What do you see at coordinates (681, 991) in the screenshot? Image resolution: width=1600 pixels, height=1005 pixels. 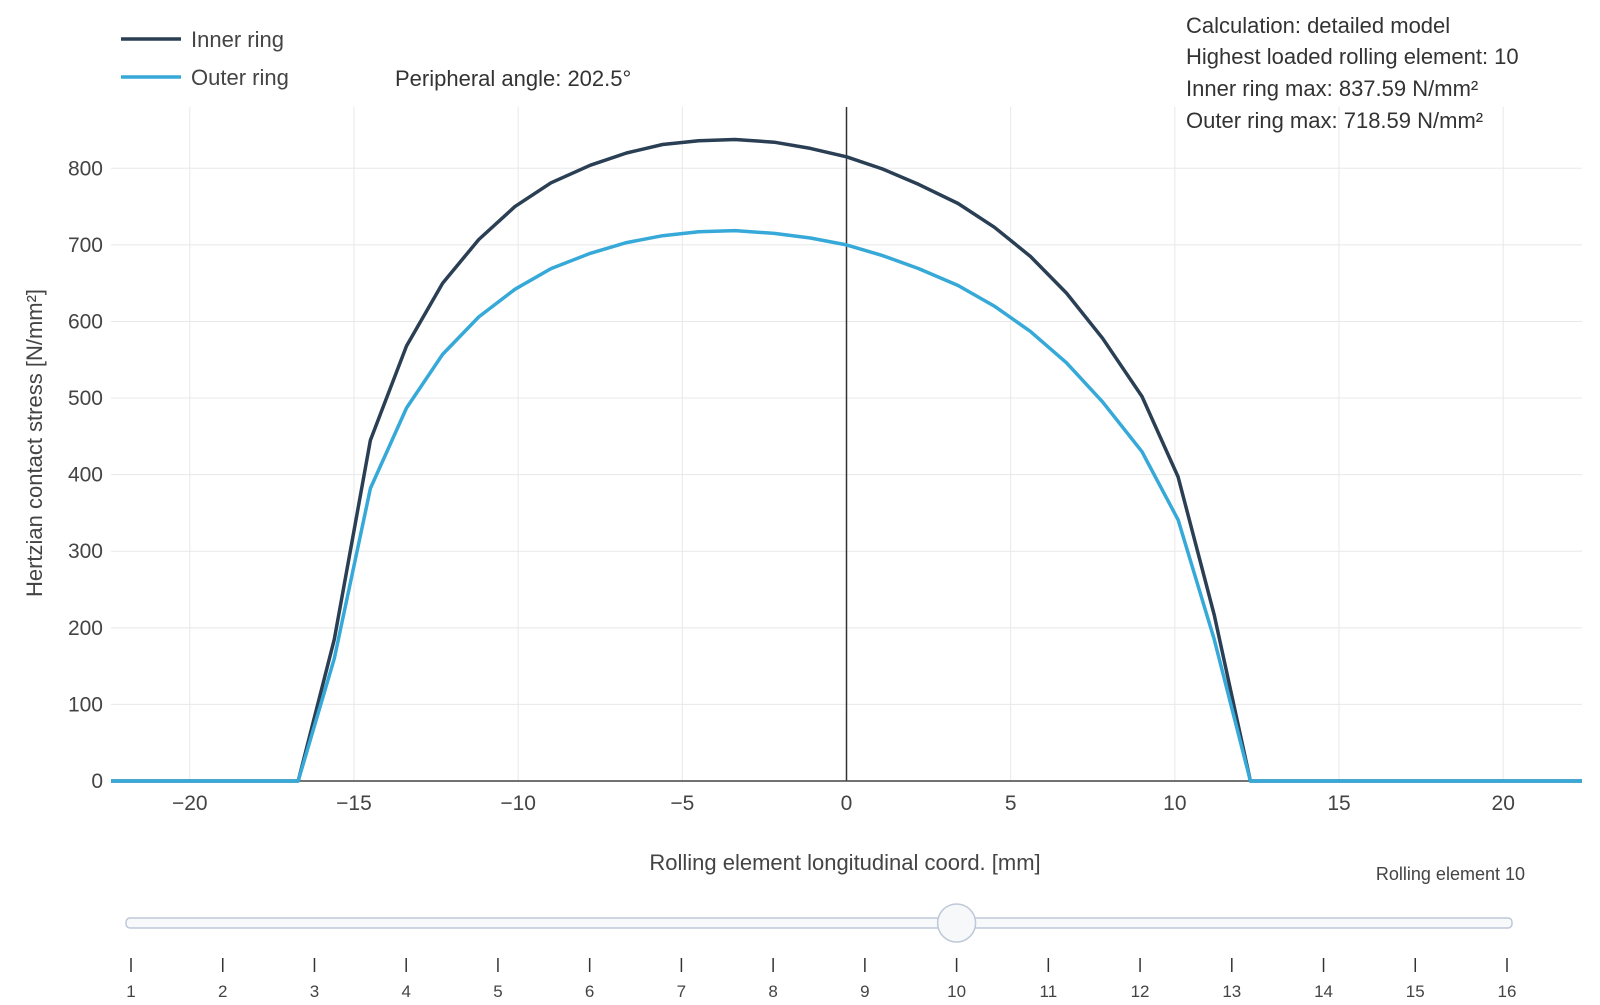 I see `slider-step-label: 7` at bounding box center [681, 991].